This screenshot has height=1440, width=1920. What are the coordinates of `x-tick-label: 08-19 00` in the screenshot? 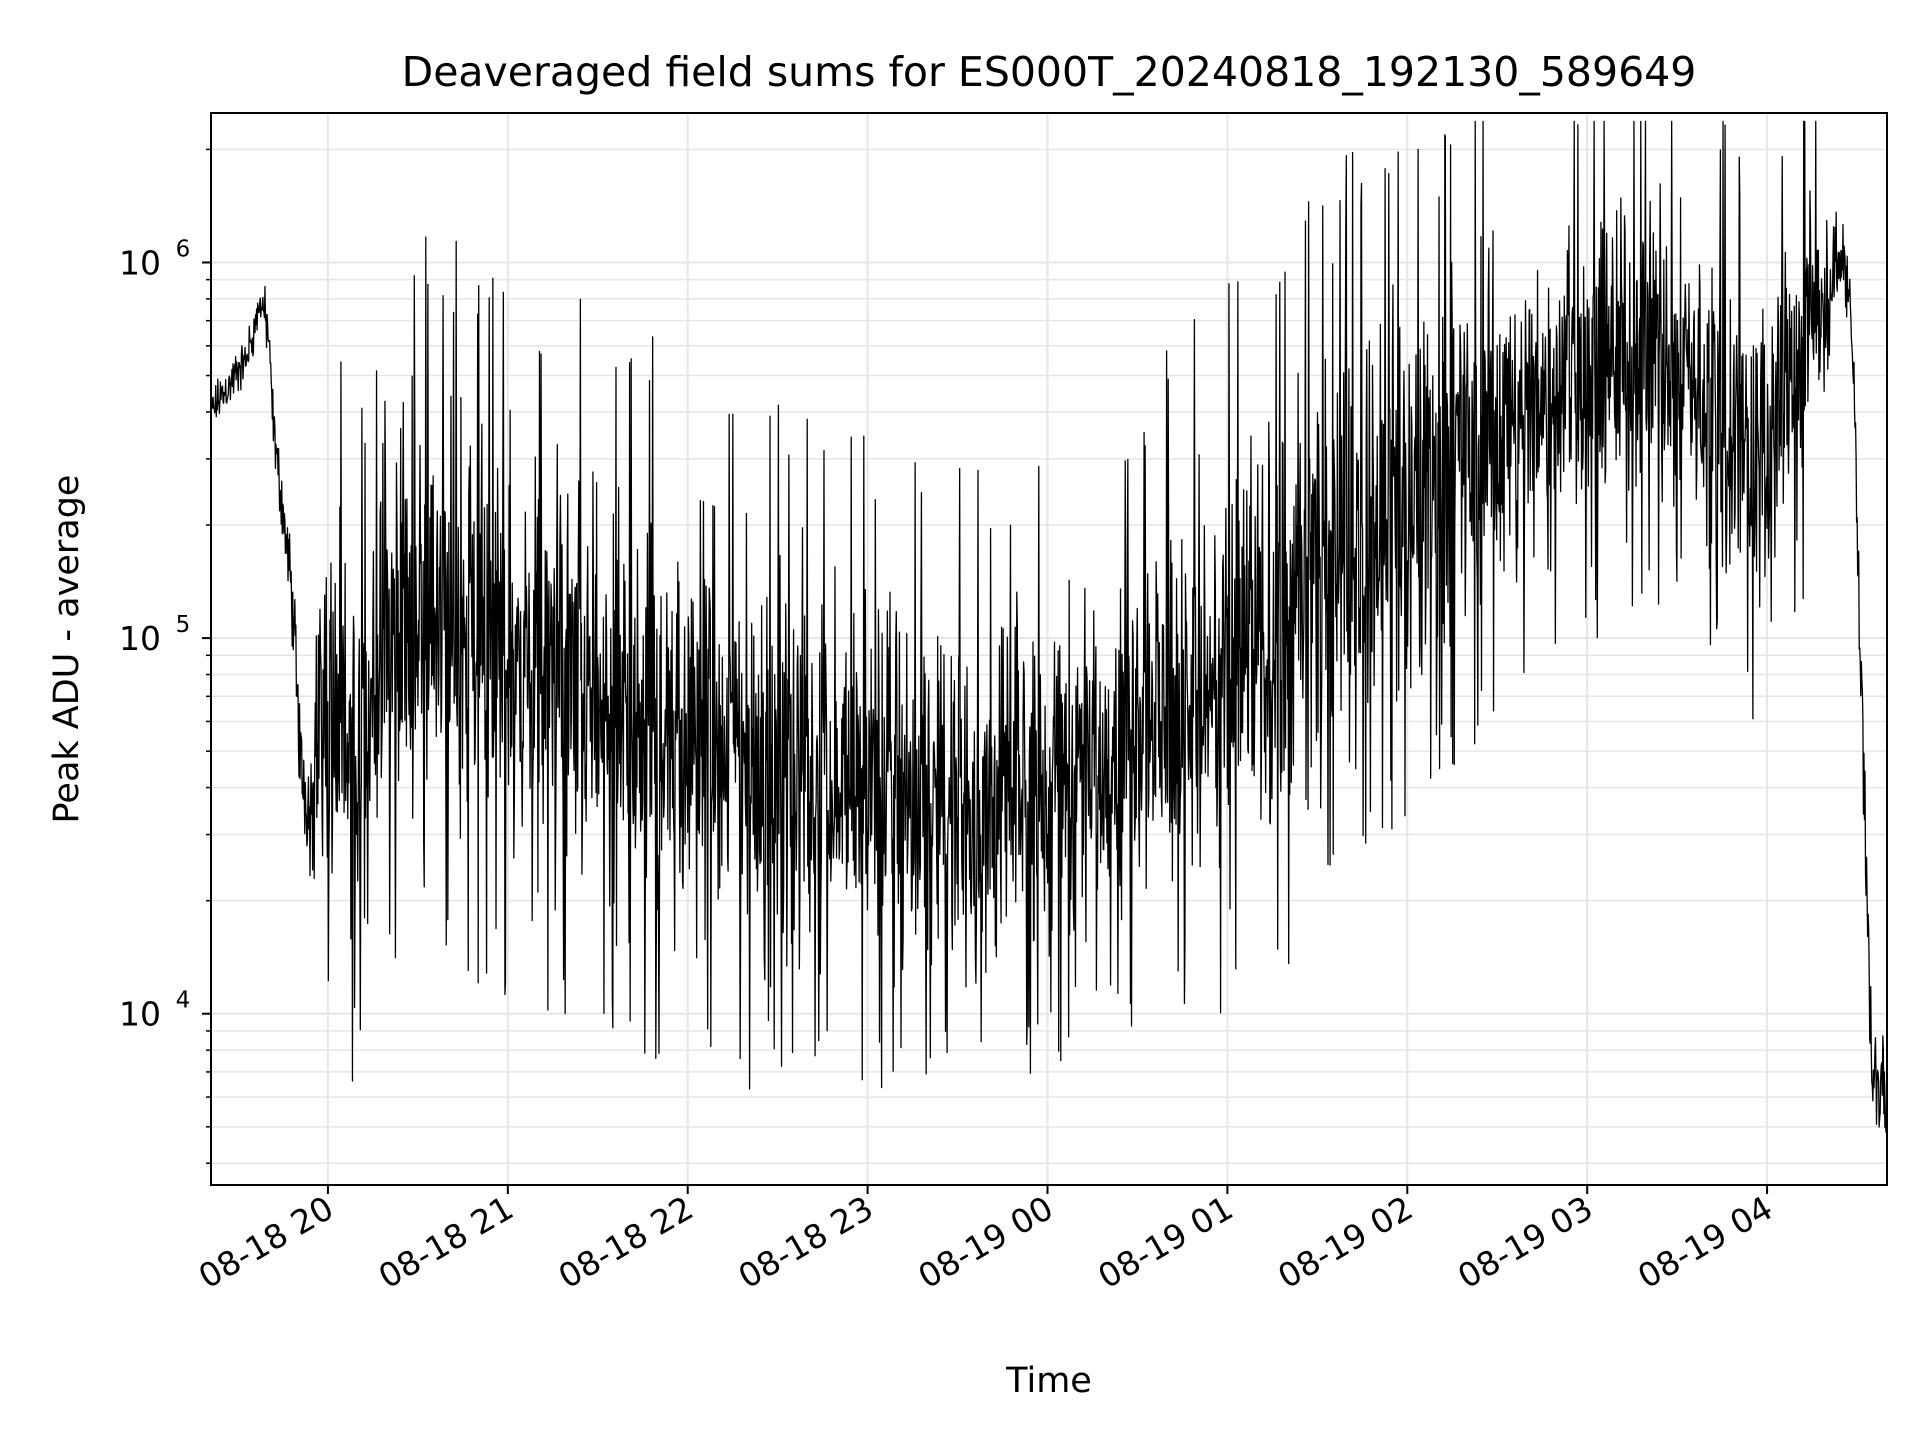 It's located at (986, 1242).